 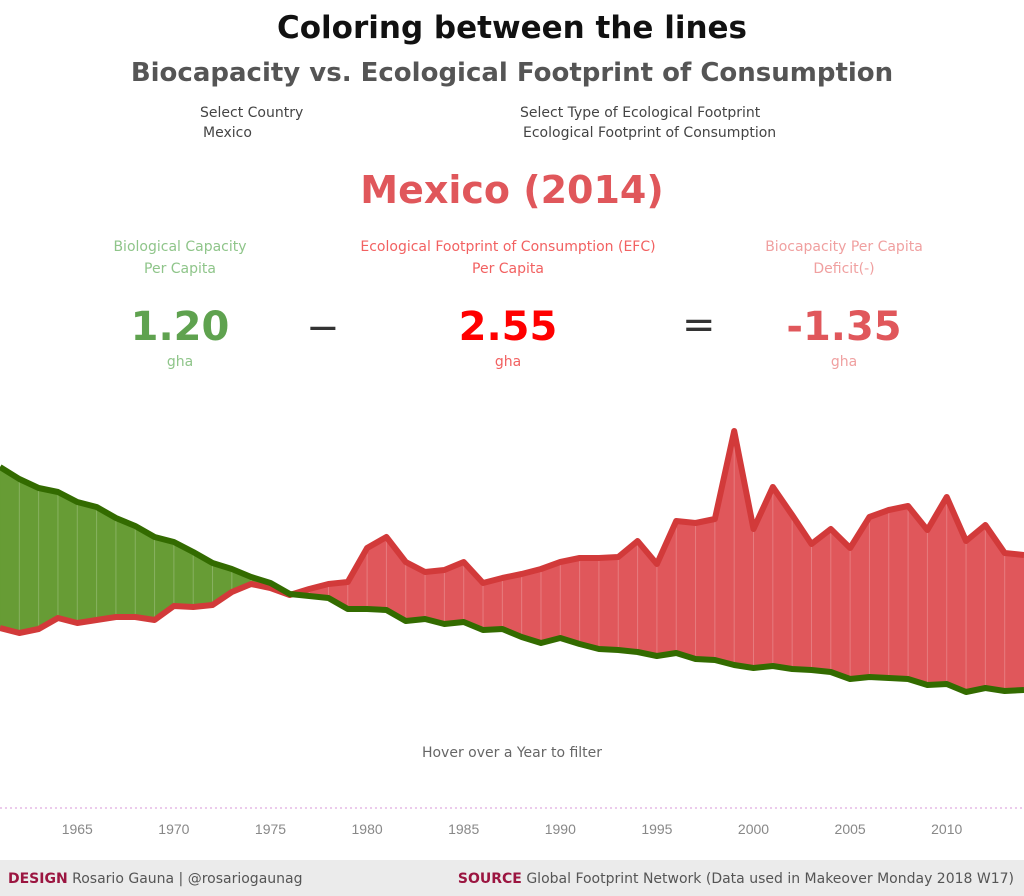 I want to click on biocapacity-card: Biological Capacity Per Capita 1.20 gha, so click(x=180, y=311).